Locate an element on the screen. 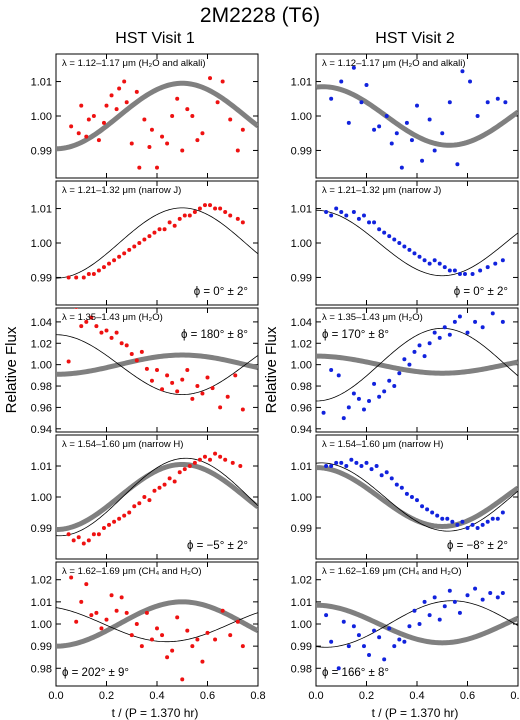 This screenshot has width=520, height=720. band-label: λ = 1.21–1.32 μm (narrow J) is located at coordinates (121, 190).